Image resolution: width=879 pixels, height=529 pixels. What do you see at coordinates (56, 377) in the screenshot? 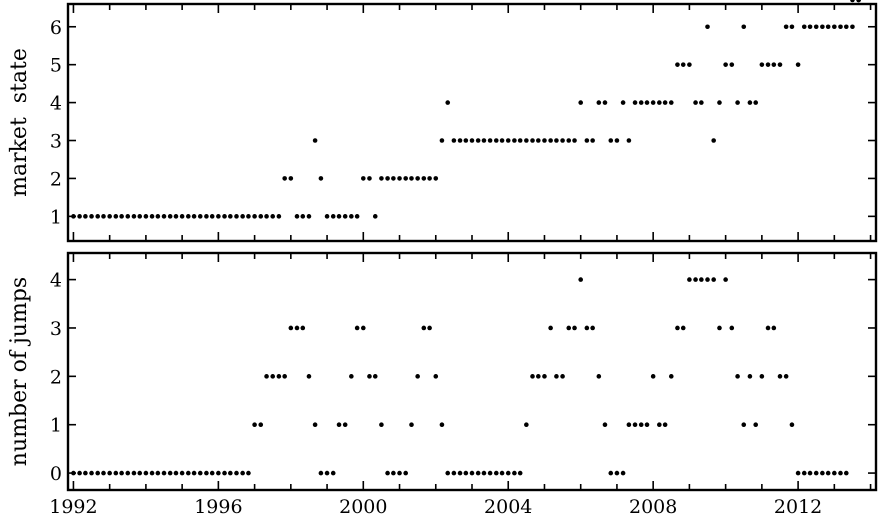
I see `number-of-jumps-y-tick-label: 2` at bounding box center [56, 377].